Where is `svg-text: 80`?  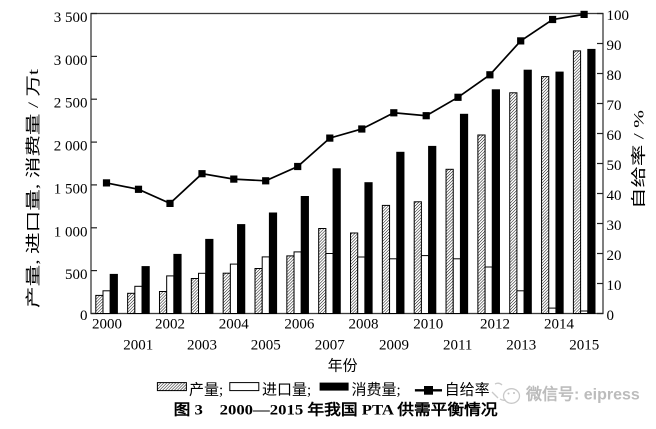 svg-text: 80 is located at coordinates (614, 76).